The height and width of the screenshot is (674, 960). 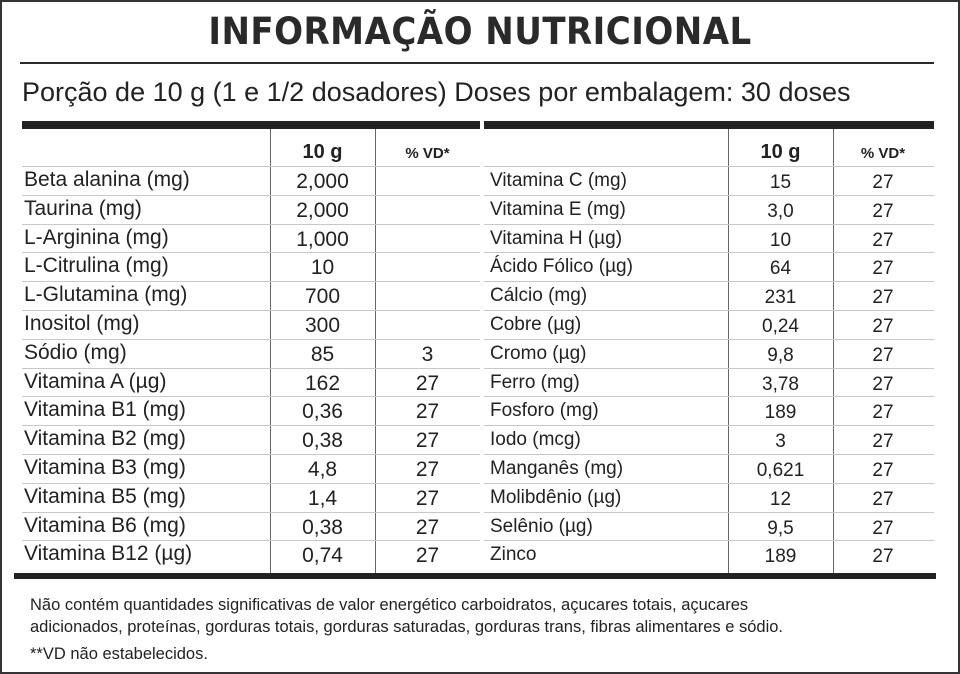 What do you see at coordinates (83, 208) in the screenshot?
I see `left-row-name: Taurina (mg)` at bounding box center [83, 208].